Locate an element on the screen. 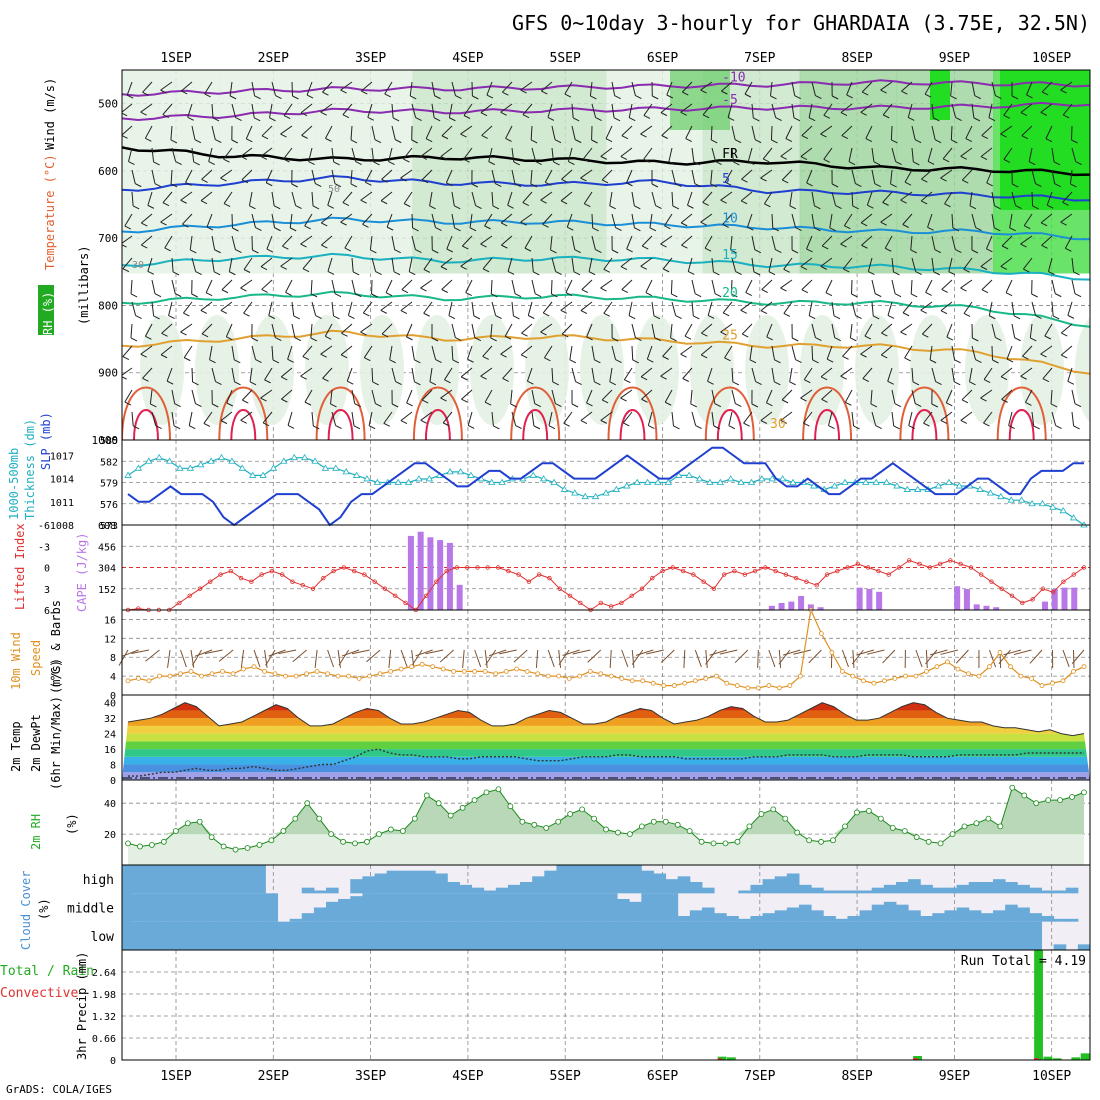 The image size is (1100, 1100). legend-thickness-label: 1000-500mb is located at coordinates (14, 484).